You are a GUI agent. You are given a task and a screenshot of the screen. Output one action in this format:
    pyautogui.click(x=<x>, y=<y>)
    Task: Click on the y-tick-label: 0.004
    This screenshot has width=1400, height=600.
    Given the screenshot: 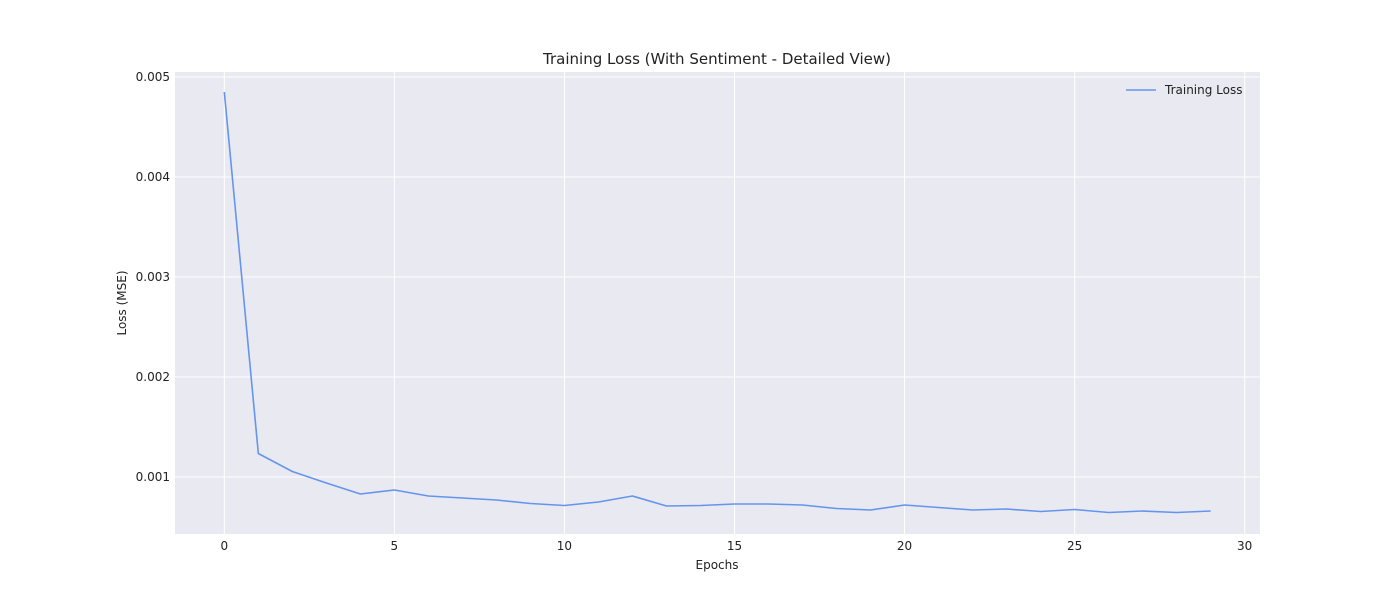 What is the action you would take?
    pyautogui.click(x=153, y=177)
    